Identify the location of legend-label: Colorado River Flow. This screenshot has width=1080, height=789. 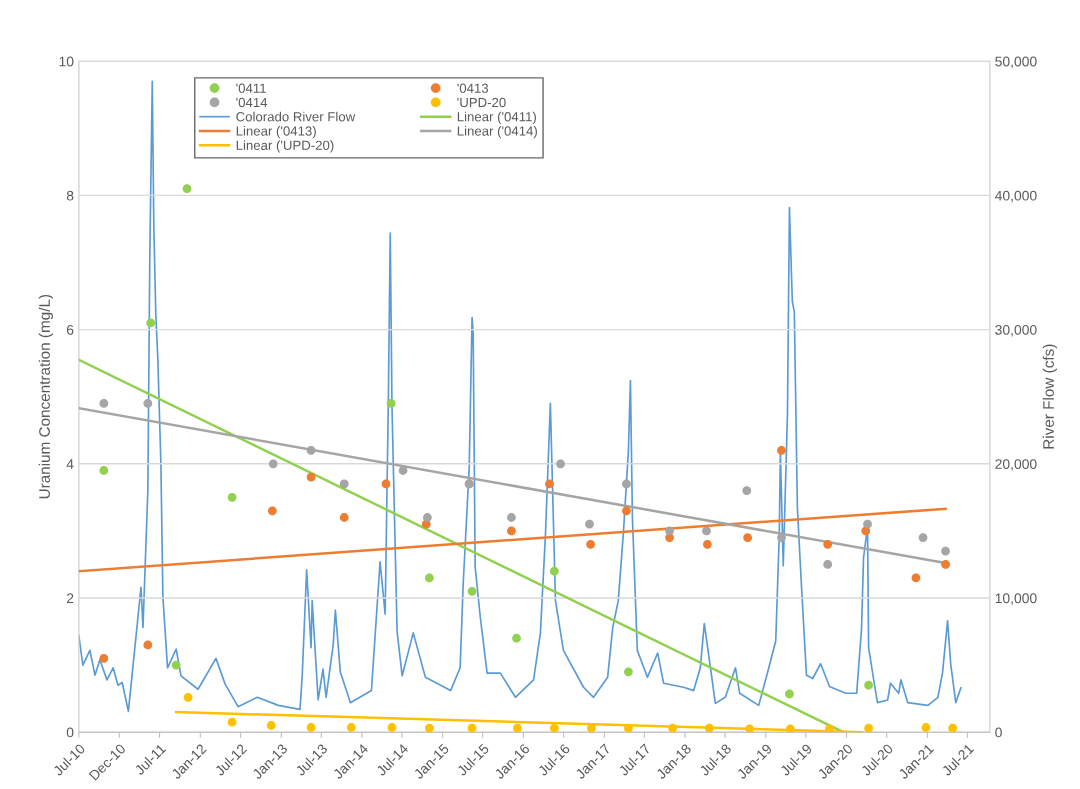
(296, 116).